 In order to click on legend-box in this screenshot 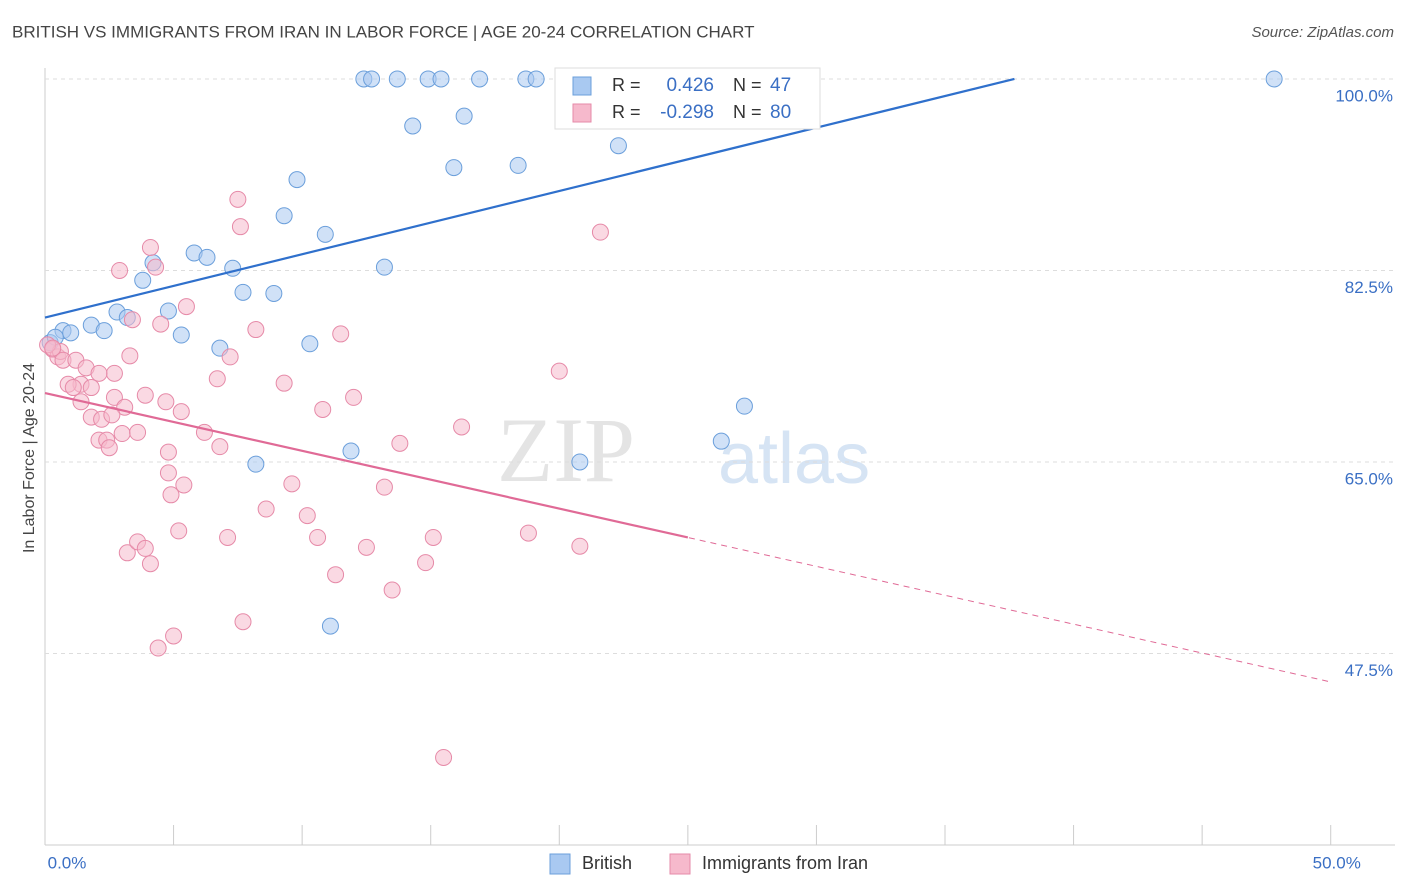, I will do `click(687, 98)`.